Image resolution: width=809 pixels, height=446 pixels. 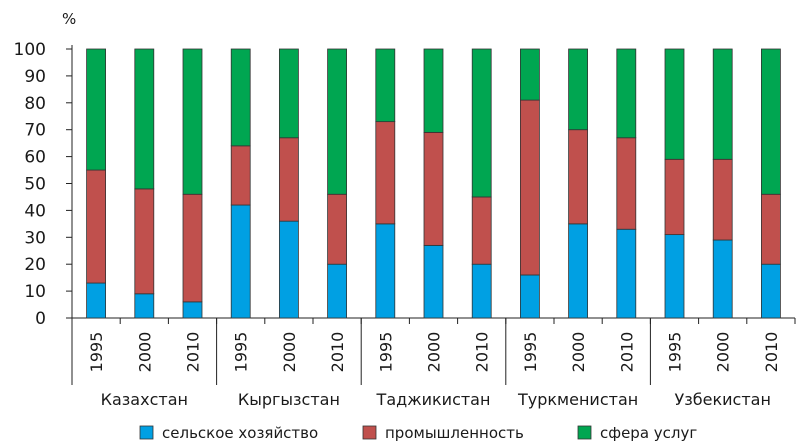 What do you see at coordinates (69, 19) in the screenshot?
I see `unit-label: %` at bounding box center [69, 19].